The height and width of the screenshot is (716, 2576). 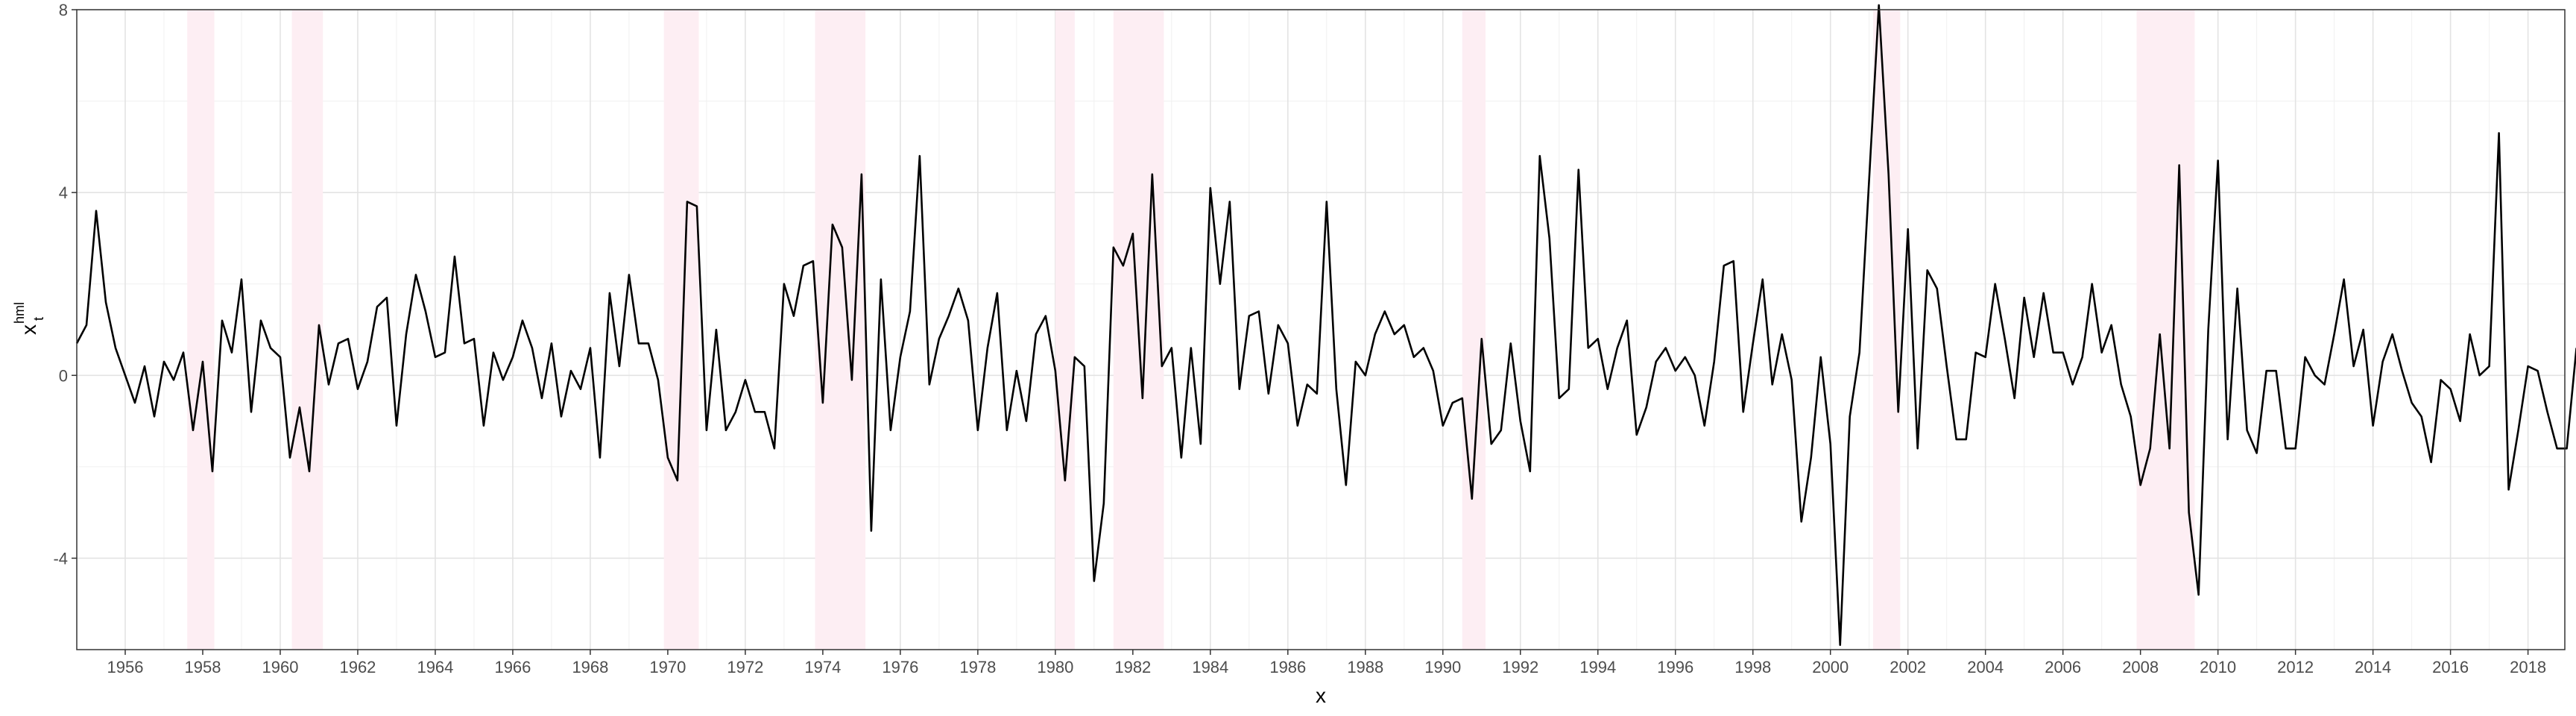 I want to click on x-tick-label: 2018, so click(x=2528, y=667).